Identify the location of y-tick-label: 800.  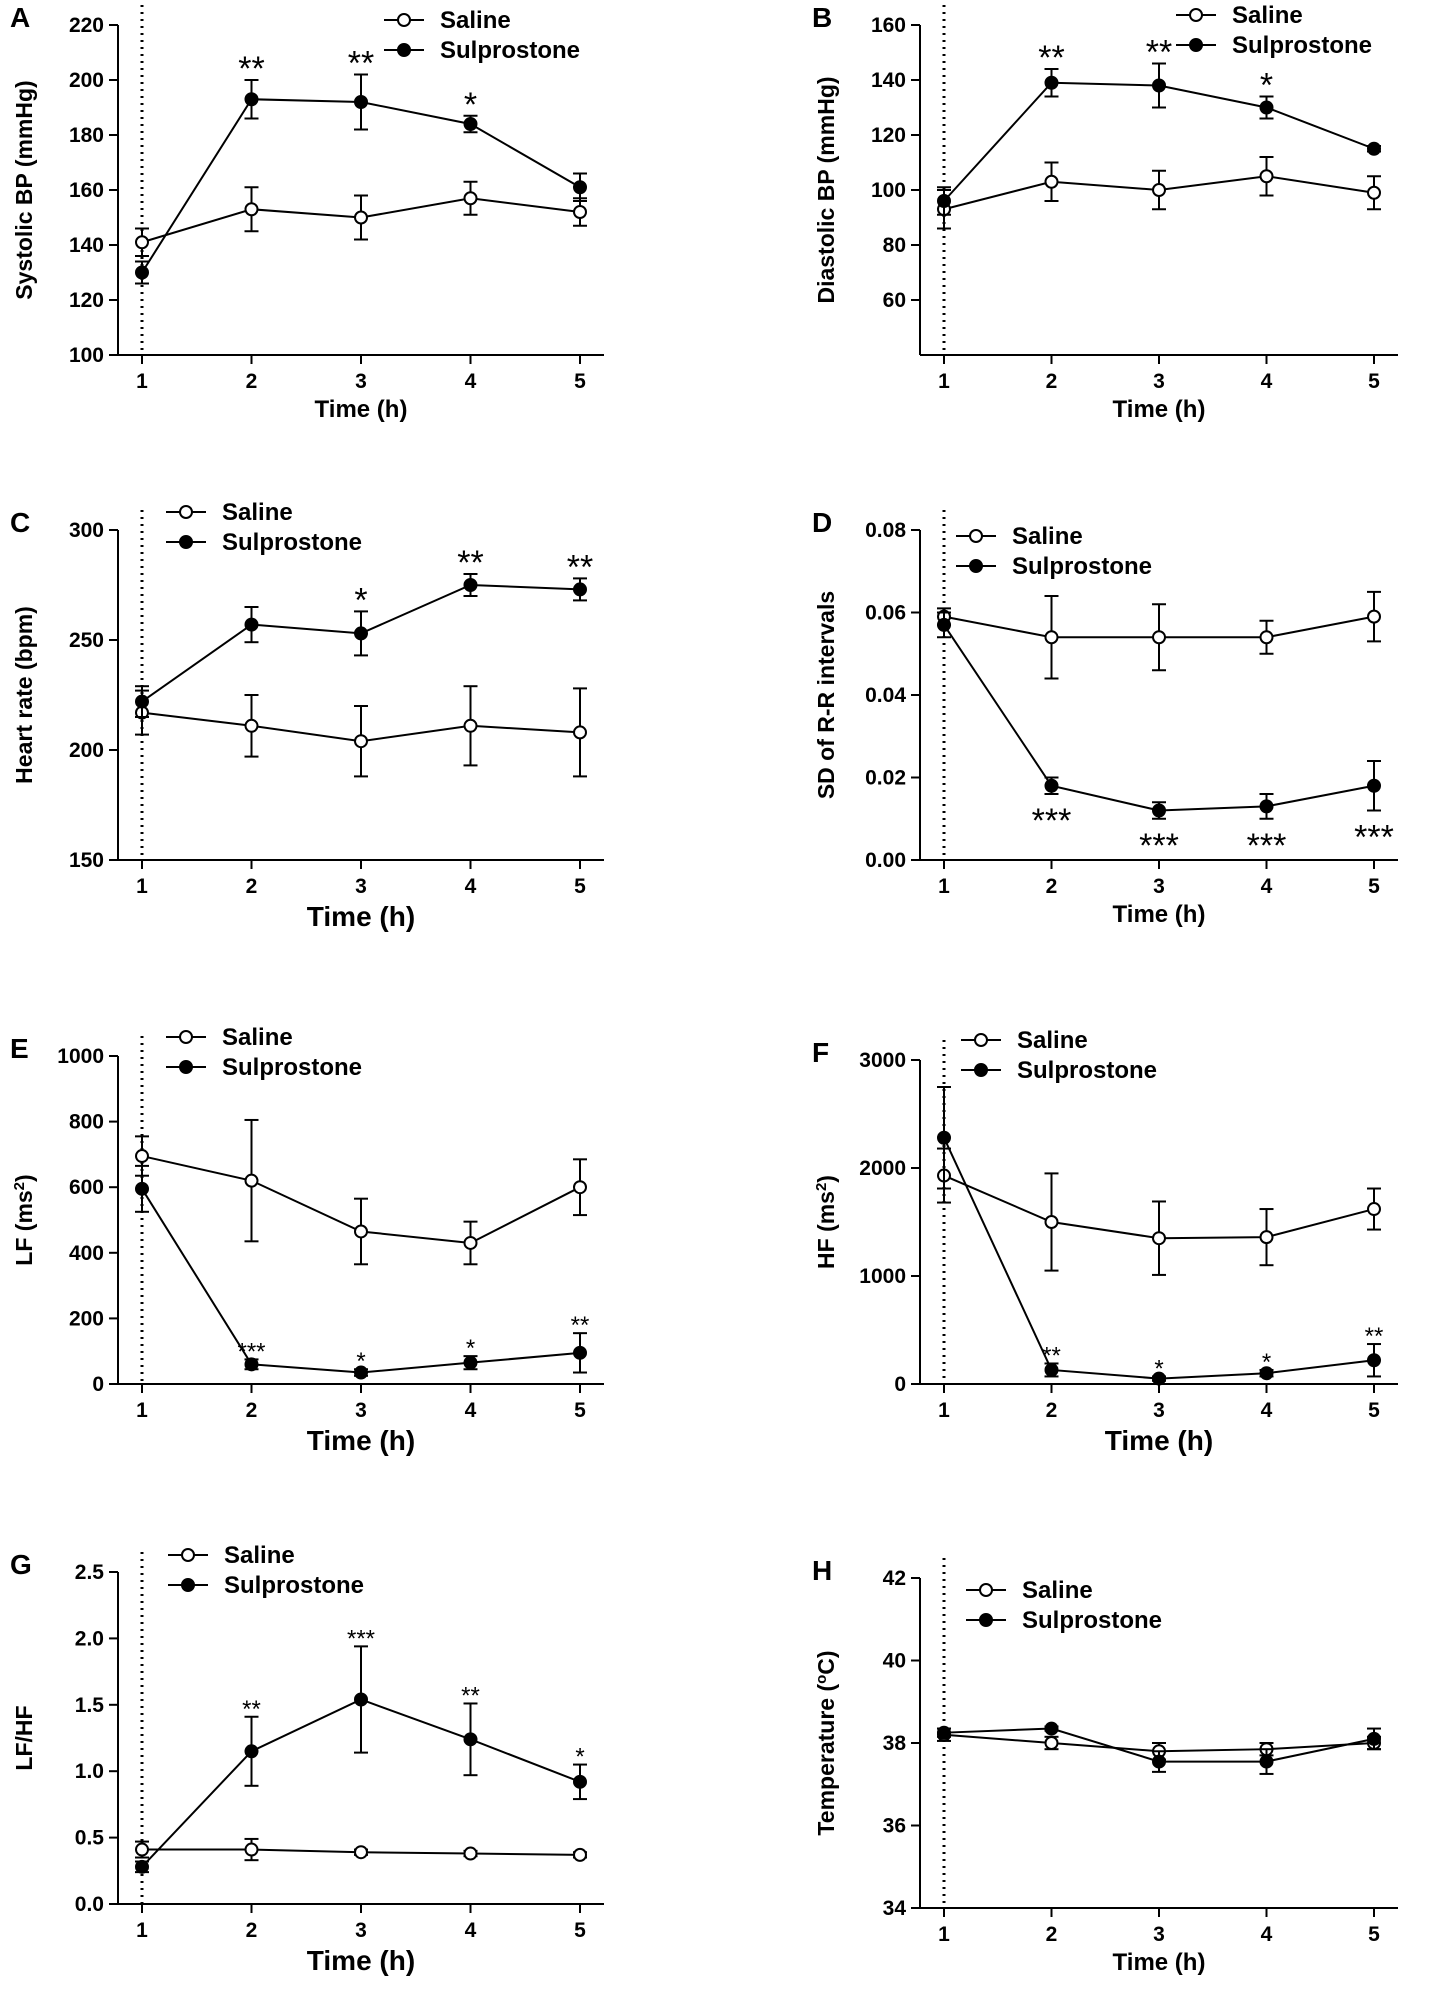
(86, 1122).